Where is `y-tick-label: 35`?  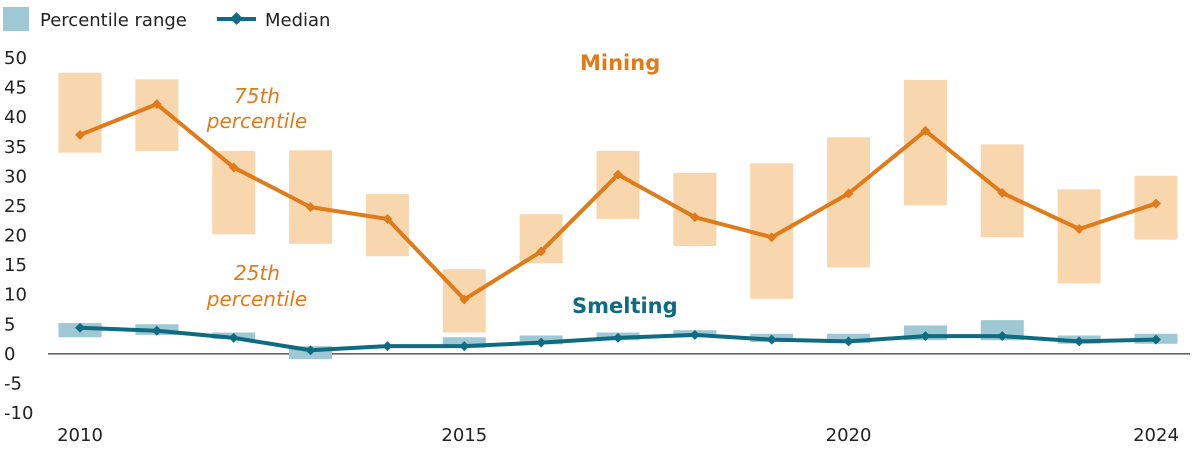
y-tick-label: 35 is located at coordinates (15, 147).